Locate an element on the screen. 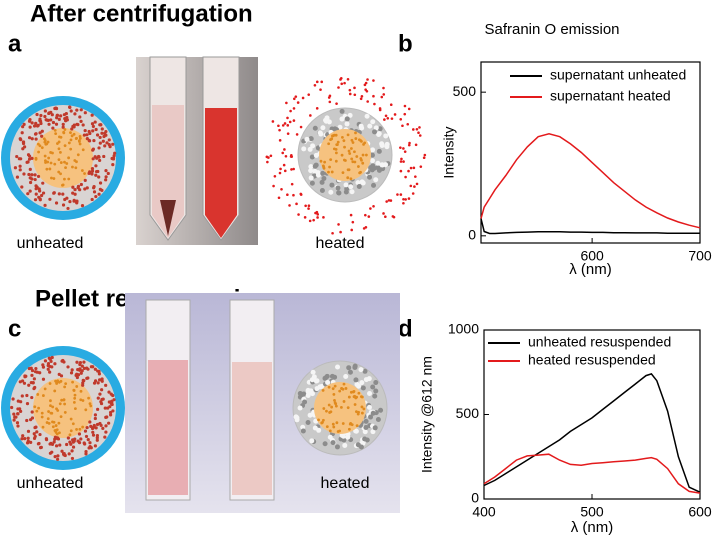  x-axis-label: λ (nm) is located at coordinates (592, 527).